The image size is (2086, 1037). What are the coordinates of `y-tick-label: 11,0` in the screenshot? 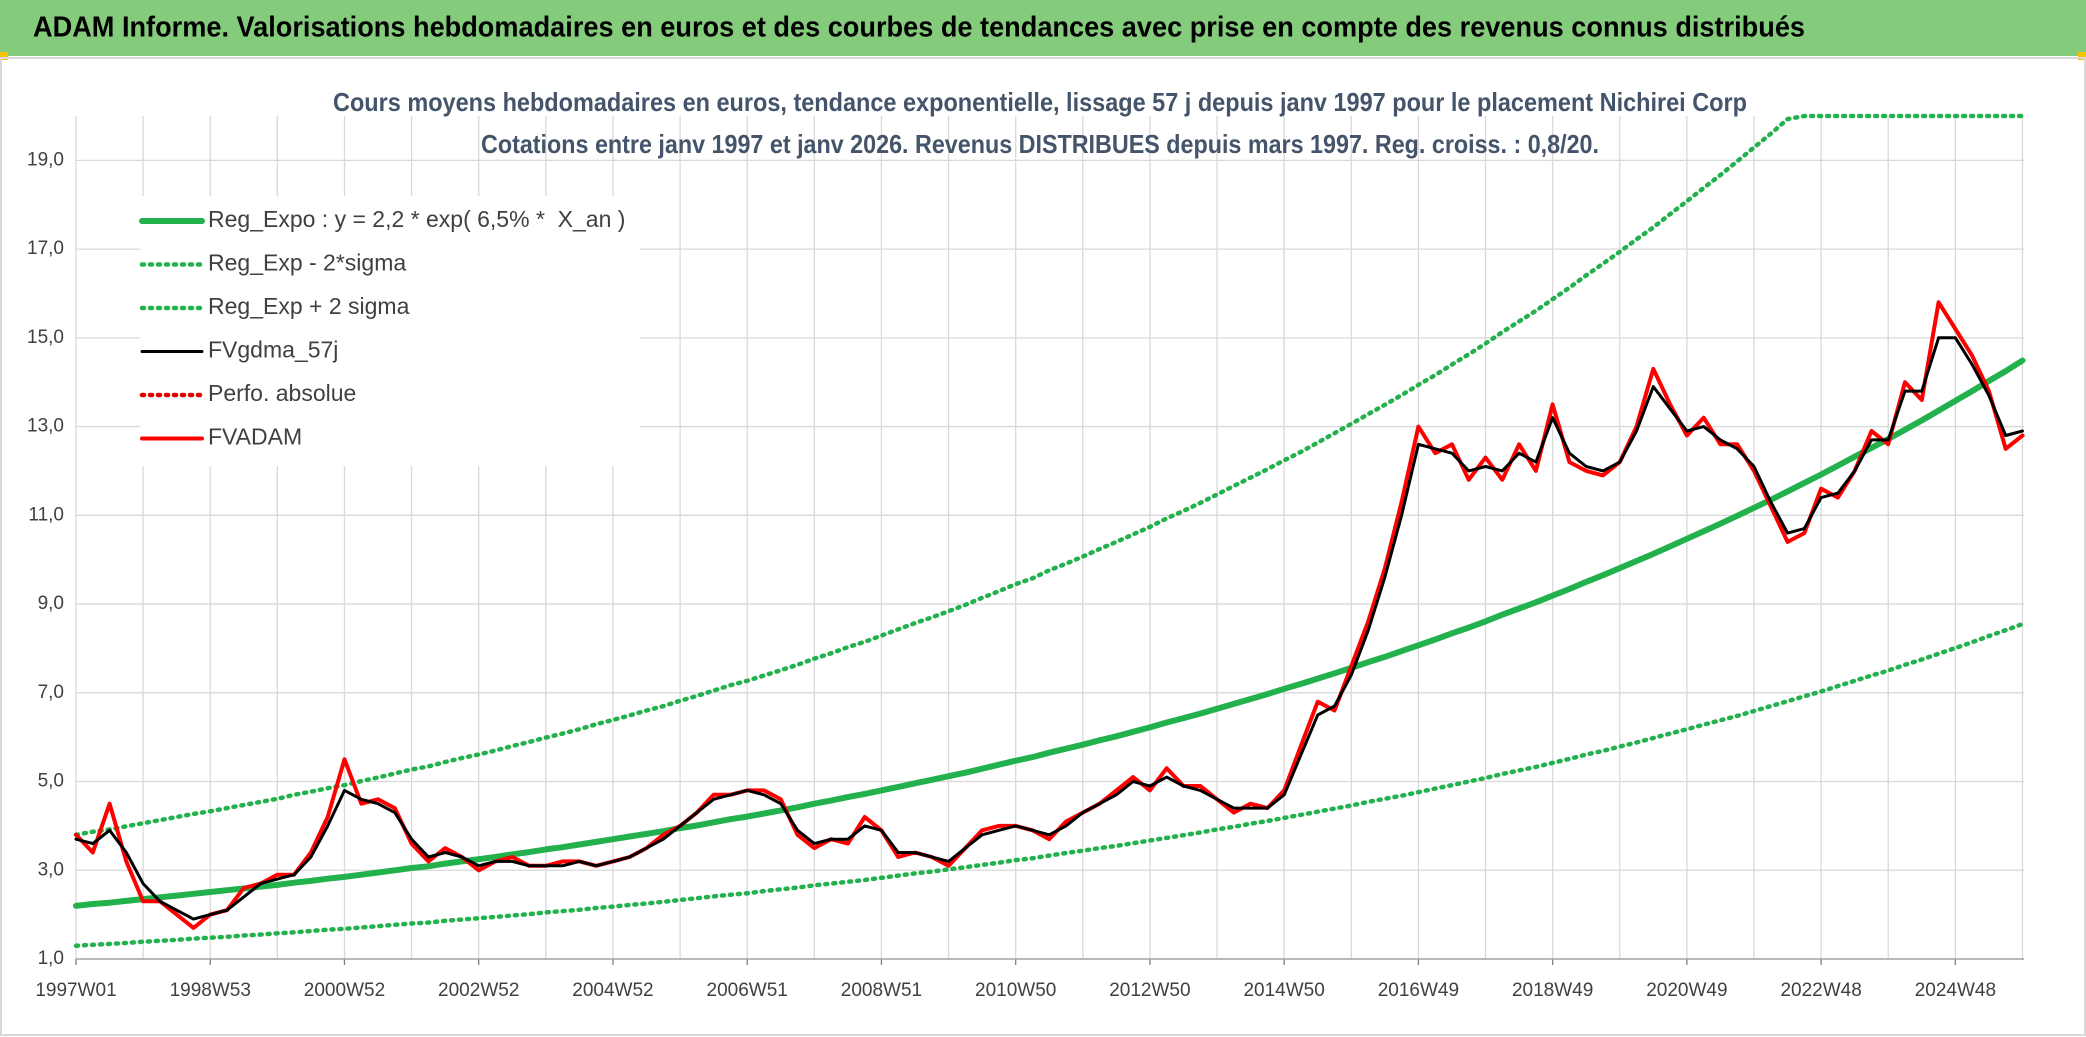 It's located at (46, 514).